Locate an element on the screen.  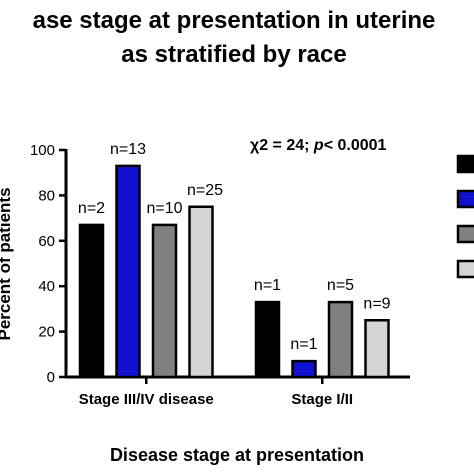
chart-title-line-2: as stratified by race is located at coordinates (233, 54).